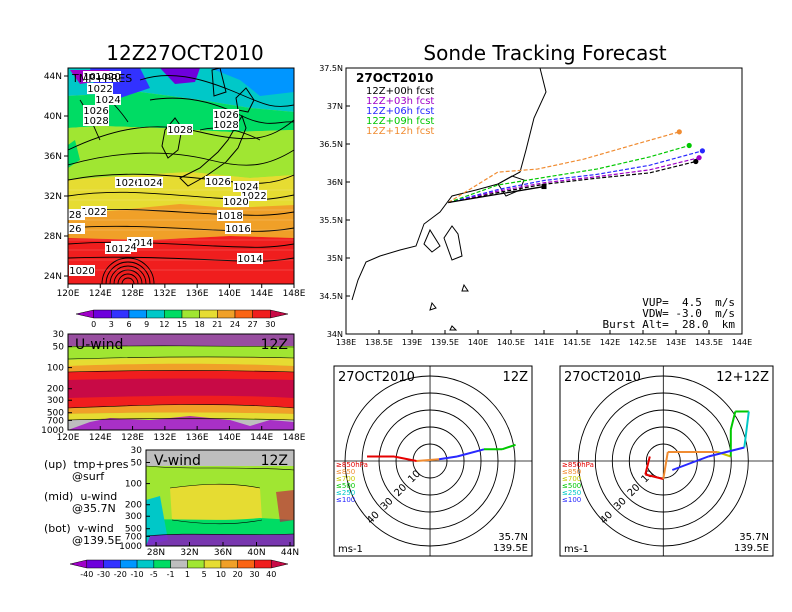 This screenshot has height=612, width=792. What do you see at coordinates (610, 342) in the screenshot?
I see `track-x-tick: 142E` at bounding box center [610, 342].